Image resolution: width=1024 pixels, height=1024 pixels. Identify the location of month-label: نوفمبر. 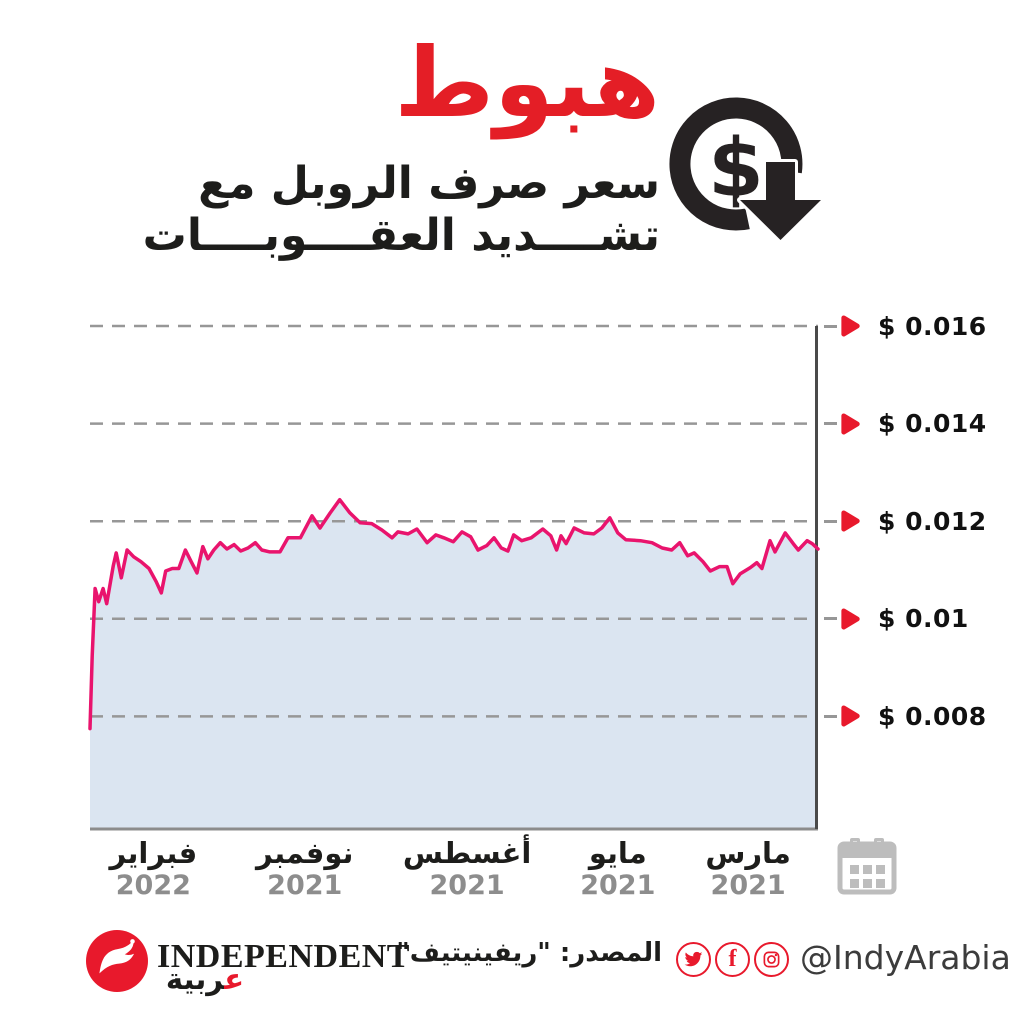
(305, 853).